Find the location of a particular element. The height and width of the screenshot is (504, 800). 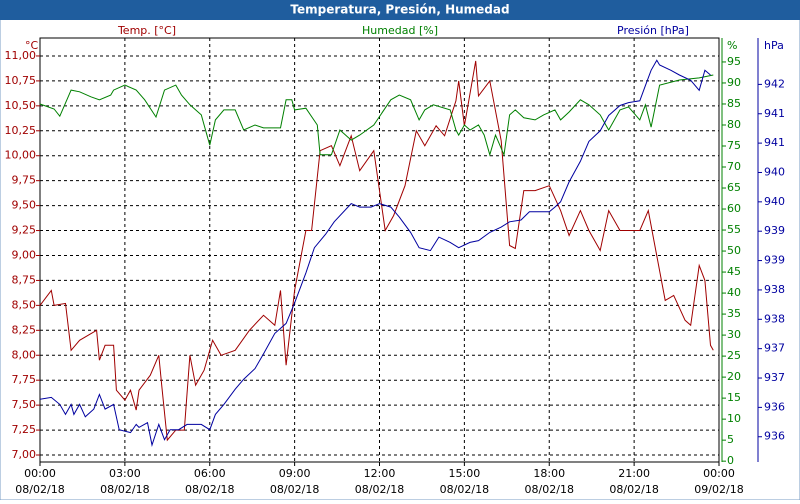

y-tick-label: 7,75 is located at coordinates (24, 379).